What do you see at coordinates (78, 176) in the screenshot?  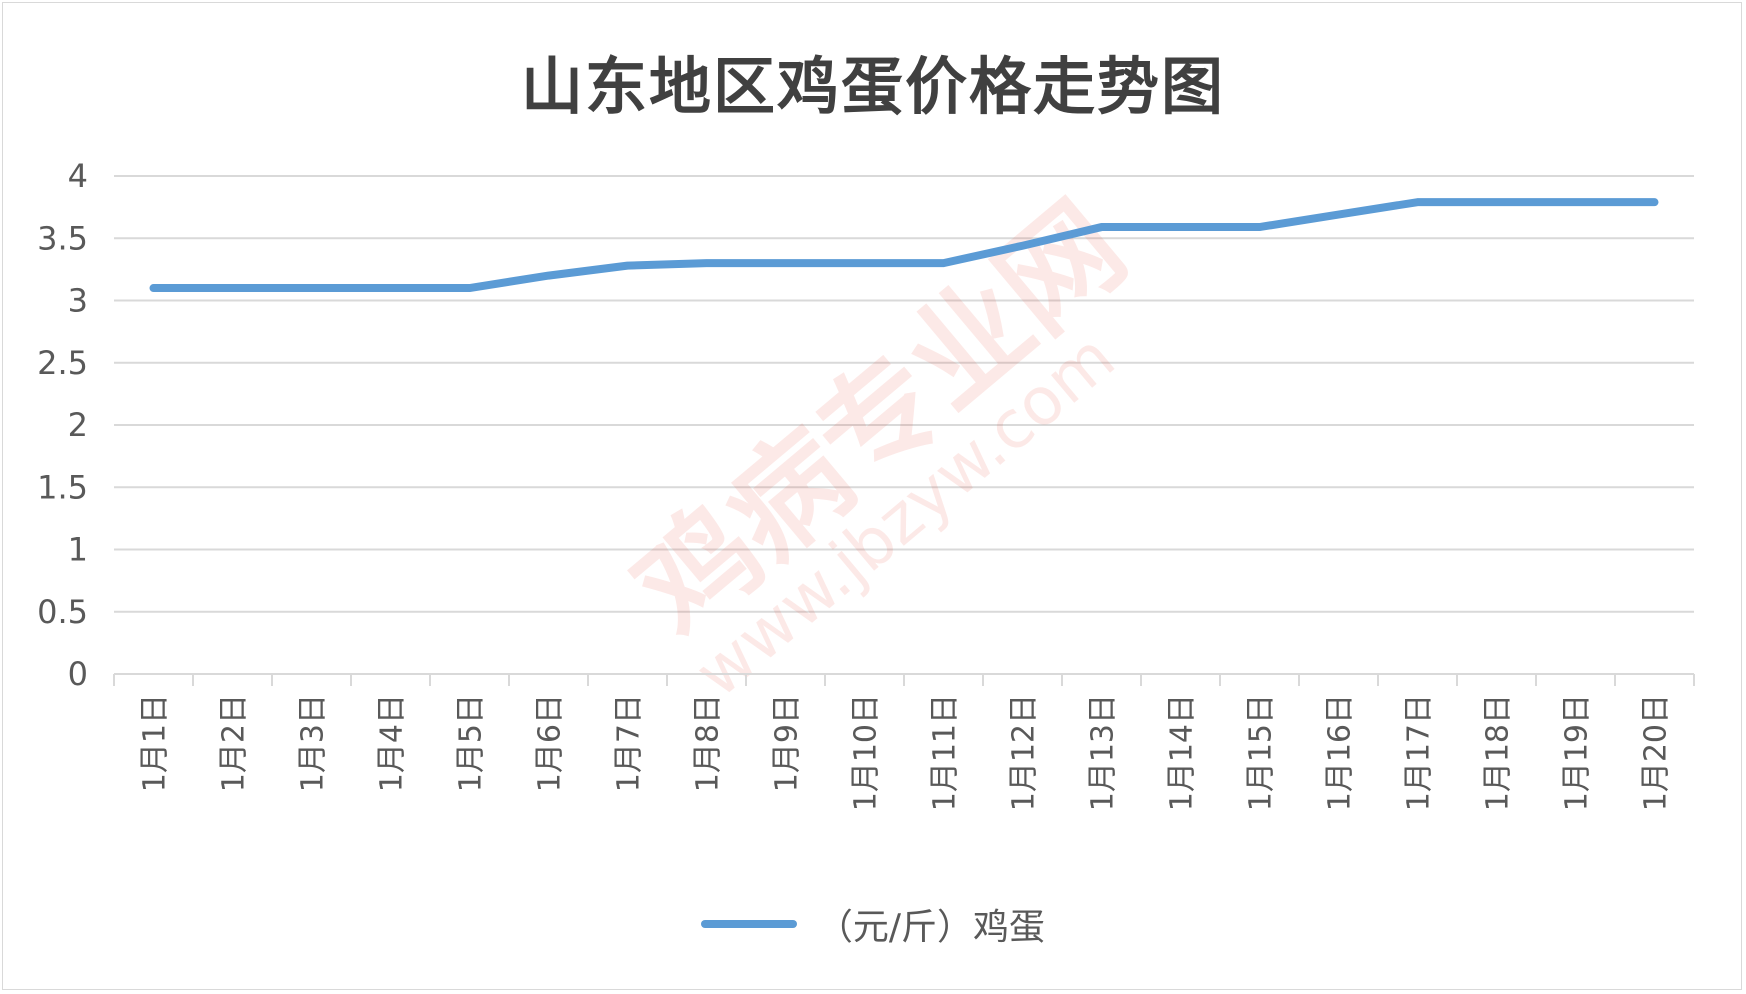 I see `y-tick-label: 4` at bounding box center [78, 176].